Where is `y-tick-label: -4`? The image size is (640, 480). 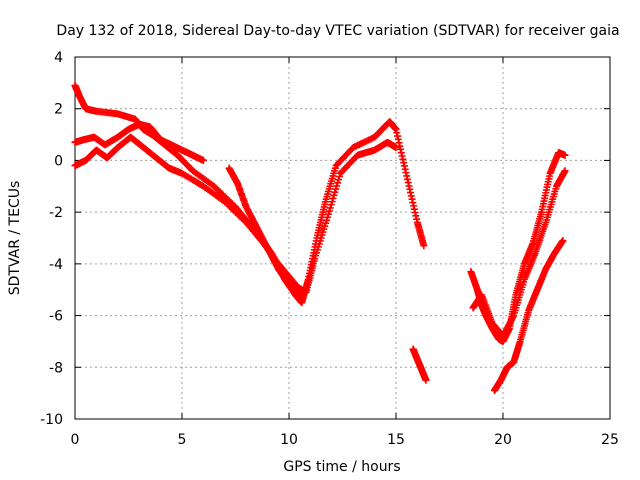 y-tick-label: -4 is located at coordinates (56, 265).